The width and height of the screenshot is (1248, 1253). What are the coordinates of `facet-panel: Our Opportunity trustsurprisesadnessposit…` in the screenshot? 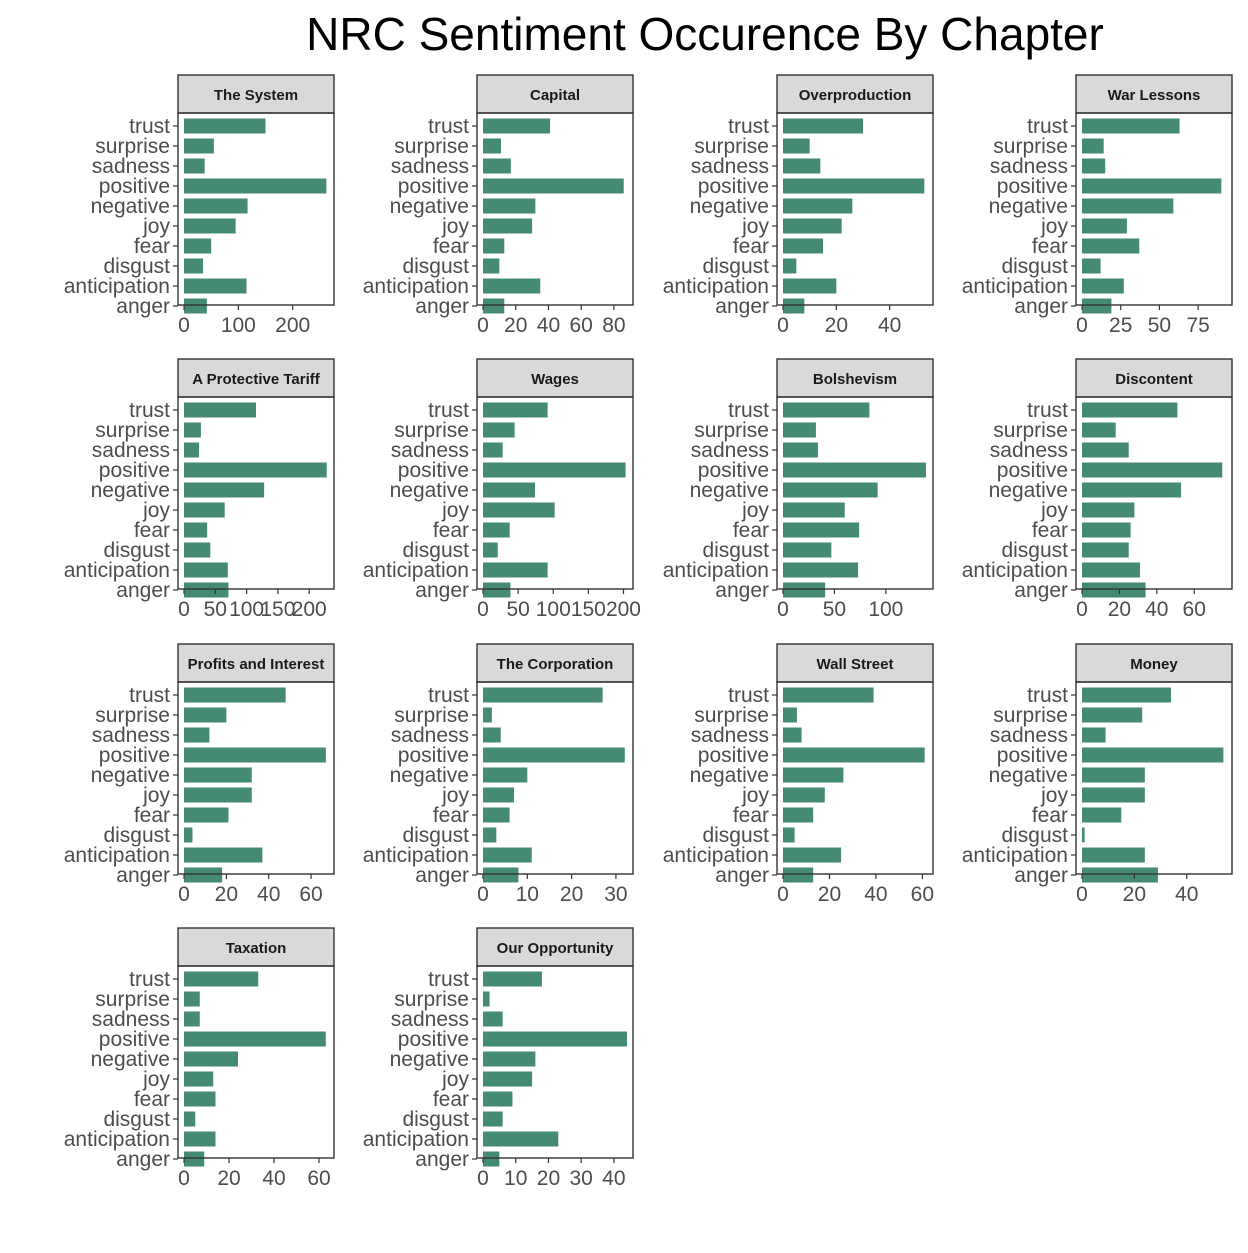 It's located at (498, 1058).